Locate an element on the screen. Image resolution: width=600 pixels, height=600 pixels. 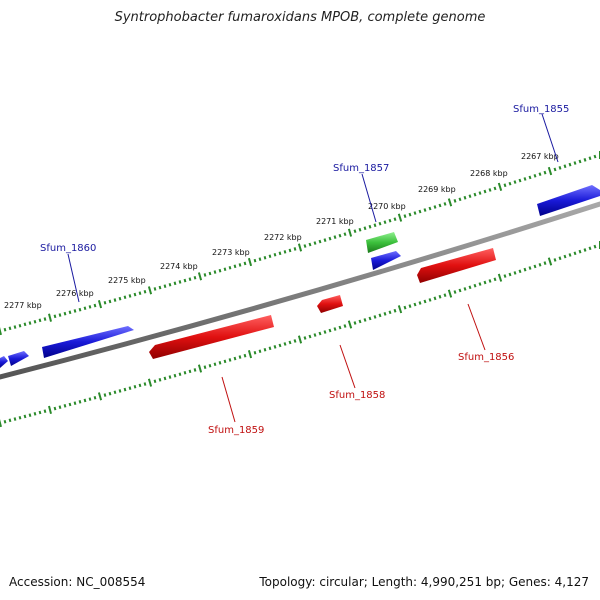
gene-sfum-1857-arrow is located at coordinates (382, 242).